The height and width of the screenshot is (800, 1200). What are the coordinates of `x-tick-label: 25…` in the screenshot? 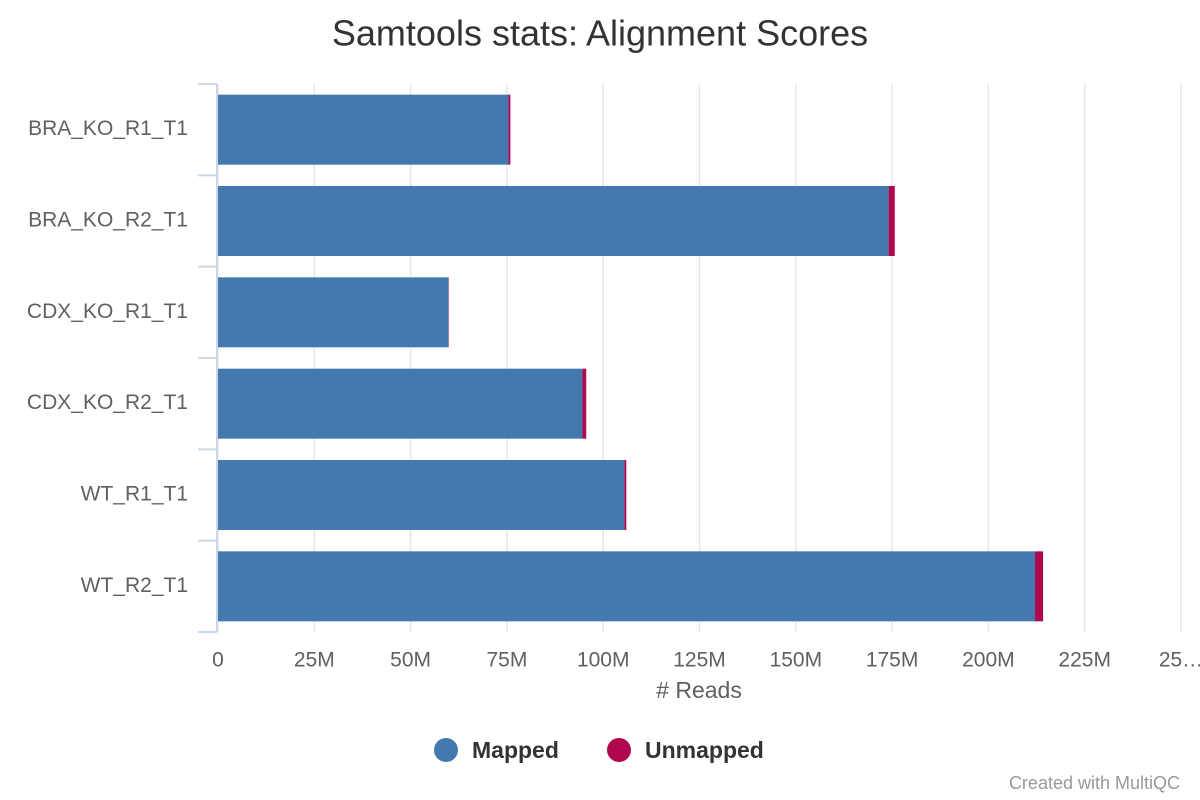 It's located at (1179, 660).